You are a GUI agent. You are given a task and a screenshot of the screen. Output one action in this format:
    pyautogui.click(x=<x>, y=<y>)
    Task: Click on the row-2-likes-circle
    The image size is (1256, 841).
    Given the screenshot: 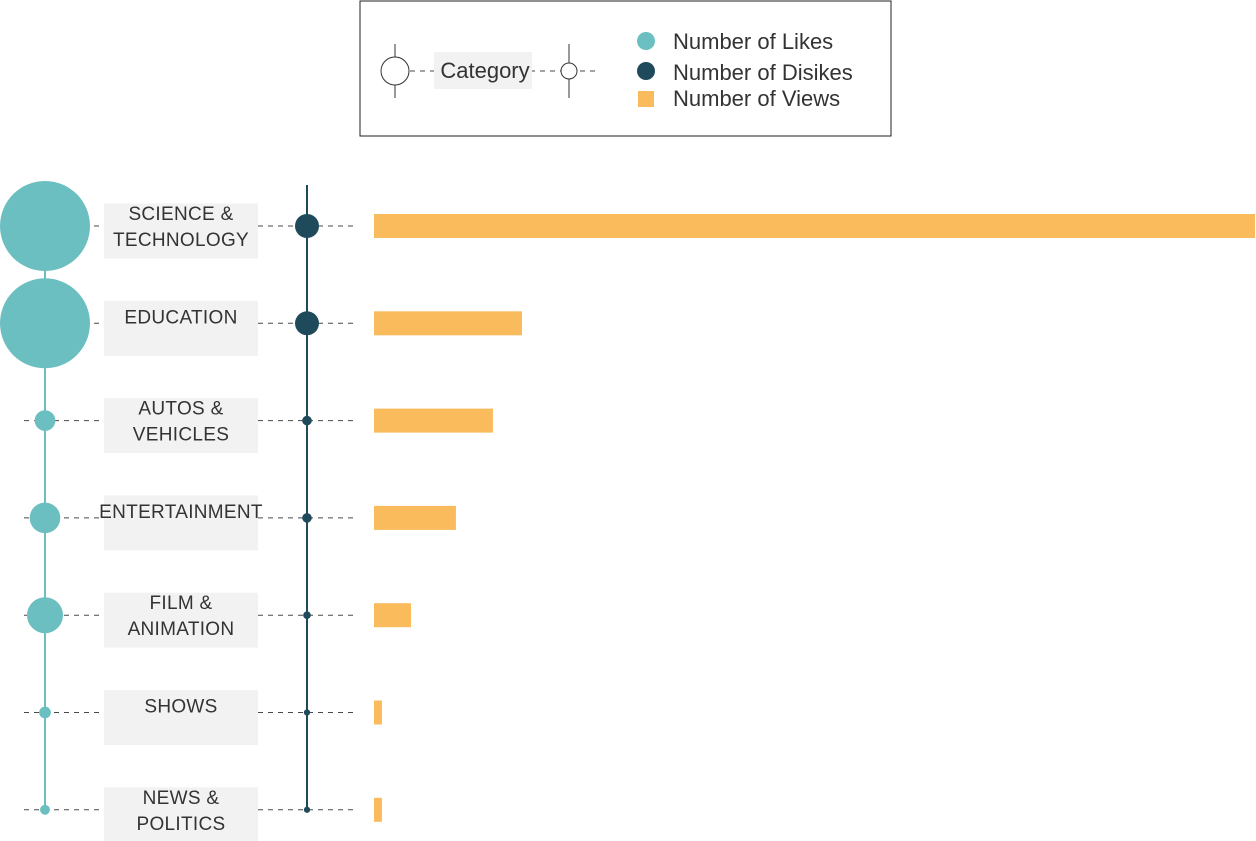 What is the action you would take?
    pyautogui.click(x=45, y=323)
    